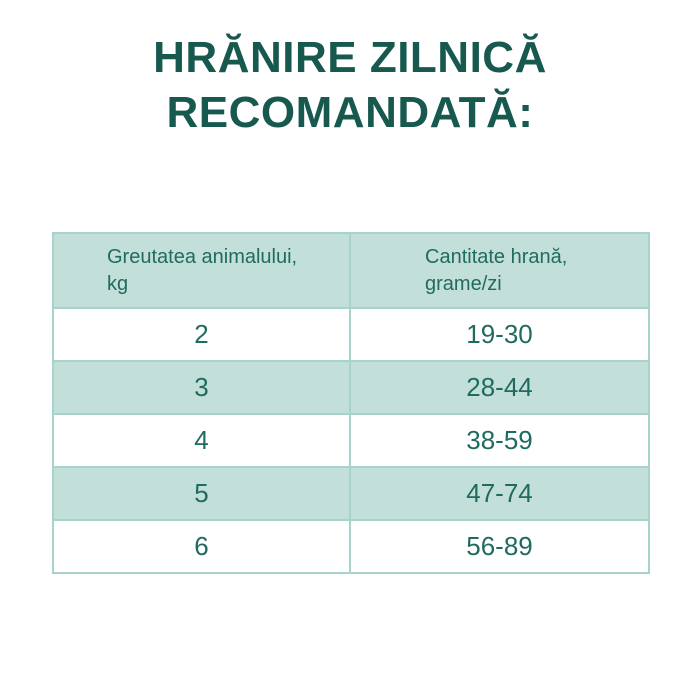 This screenshot has width=700, height=700. What do you see at coordinates (201, 334) in the screenshot?
I see `weight-cell: 2` at bounding box center [201, 334].